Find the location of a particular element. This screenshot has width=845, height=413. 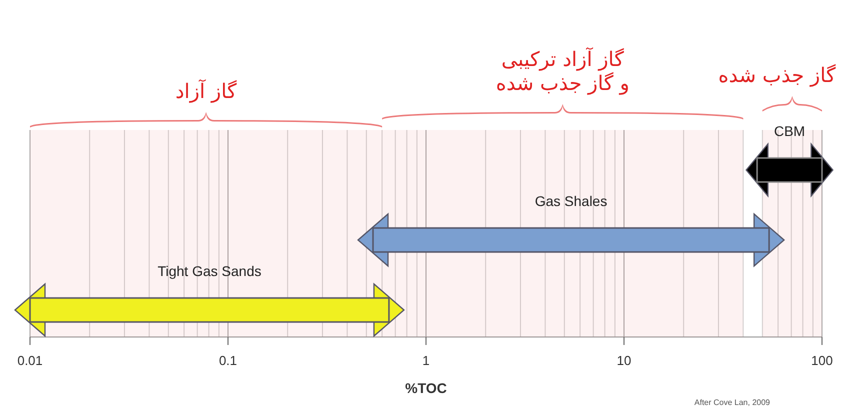

x-tick-label: 0.01 is located at coordinates (30, 360).